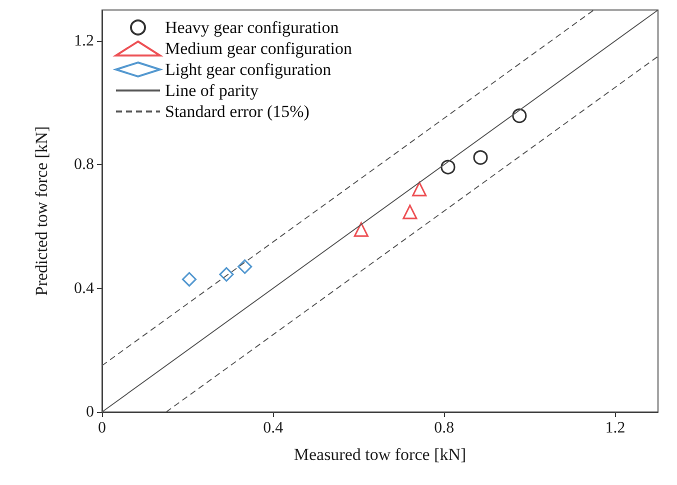 This screenshot has height=485, width=677. Describe the element at coordinates (615, 428) in the screenshot. I see `x-tick-label: 1.2` at that location.